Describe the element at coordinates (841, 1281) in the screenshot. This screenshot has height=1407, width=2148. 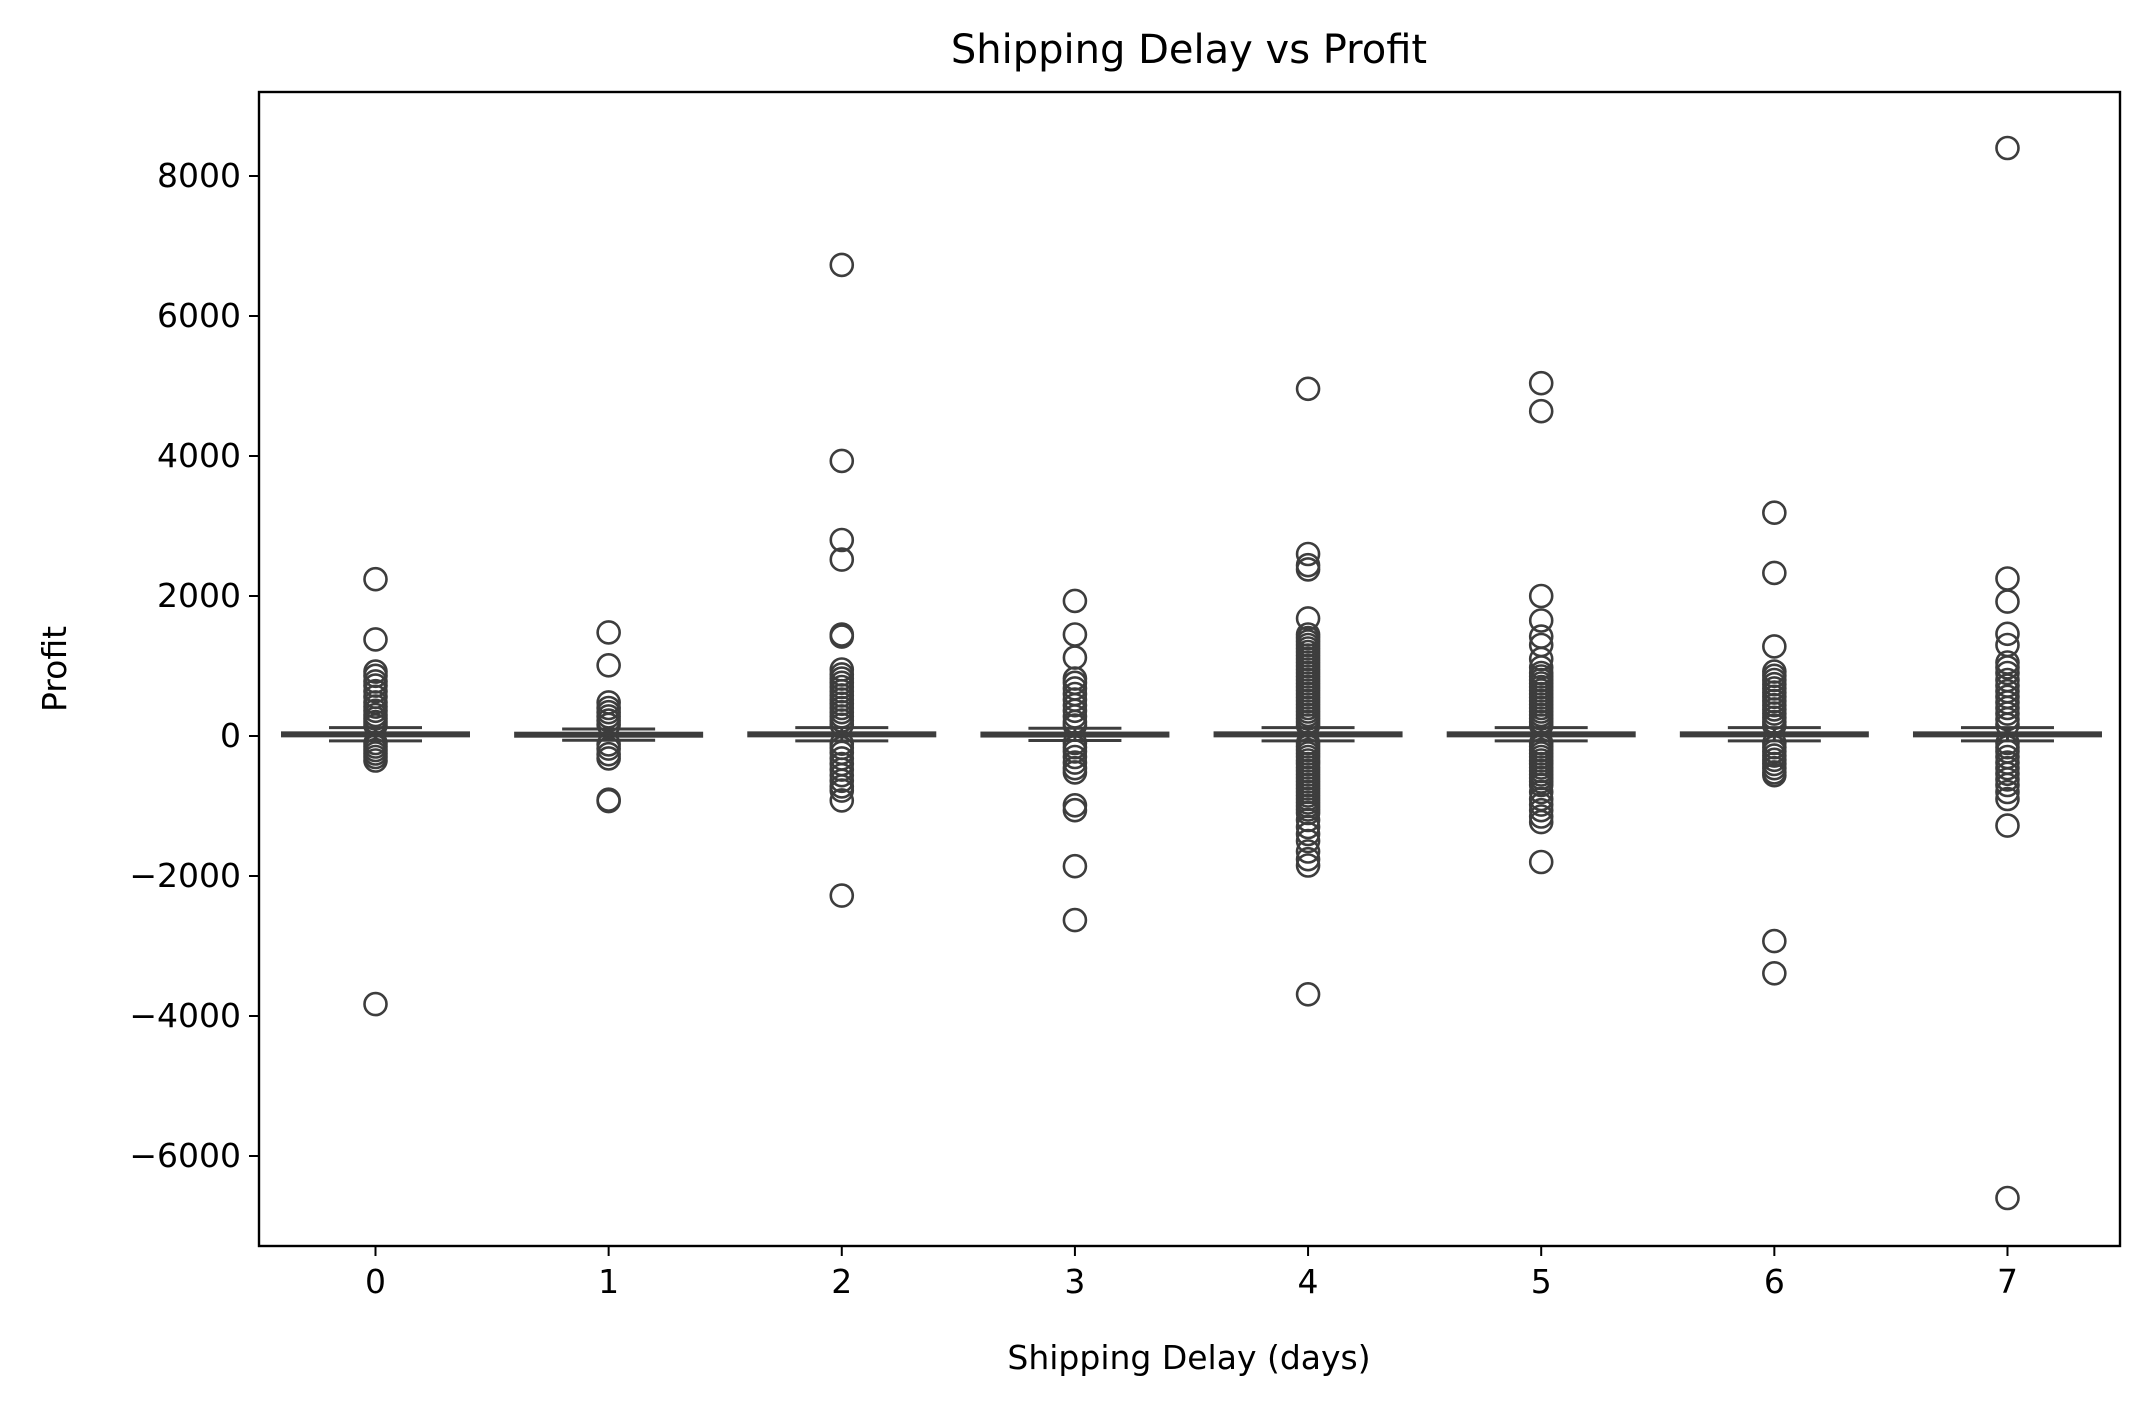
I see `x-tick-label: 2` at that location.